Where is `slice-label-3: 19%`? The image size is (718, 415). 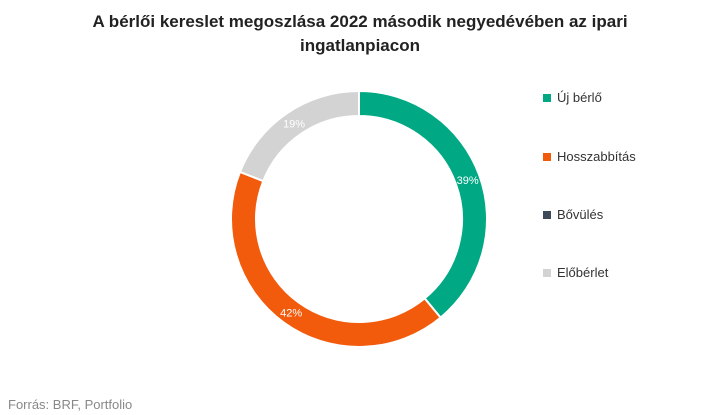 slice-label-3: 19% is located at coordinates (294, 124).